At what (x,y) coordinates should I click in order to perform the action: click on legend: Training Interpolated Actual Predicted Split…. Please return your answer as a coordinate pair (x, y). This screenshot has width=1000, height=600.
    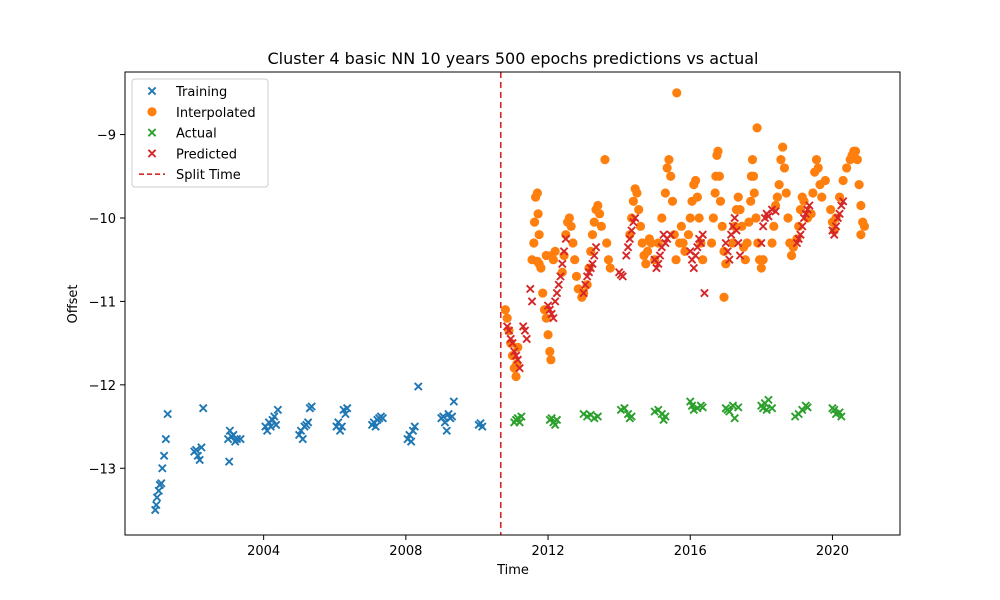
    Looking at the image, I should click on (200, 133).